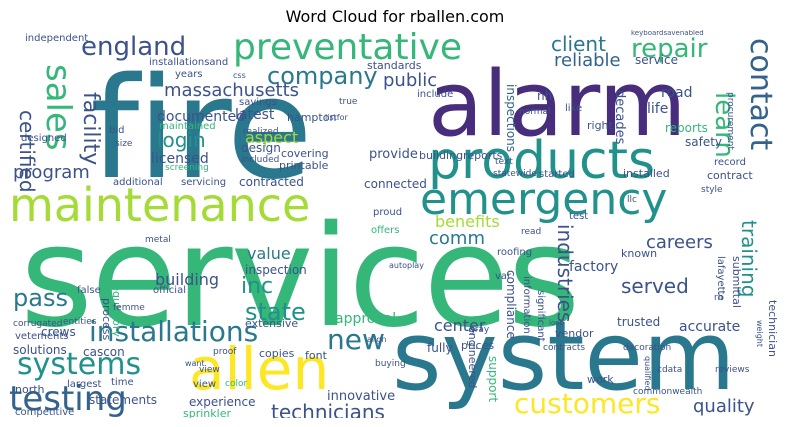  What do you see at coordinates (189, 62) in the screenshot?
I see `word-installationsand: installationsand` at bounding box center [189, 62].